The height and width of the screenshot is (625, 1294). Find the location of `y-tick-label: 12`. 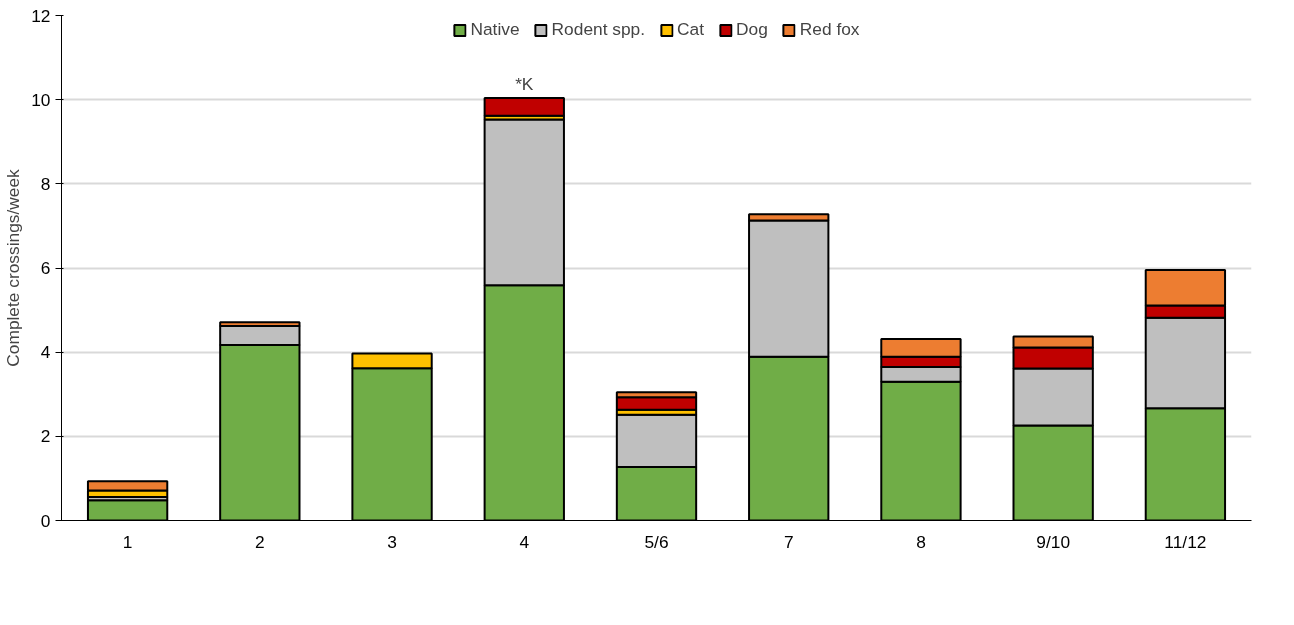

y-tick-label: 12 is located at coordinates (41, 15).